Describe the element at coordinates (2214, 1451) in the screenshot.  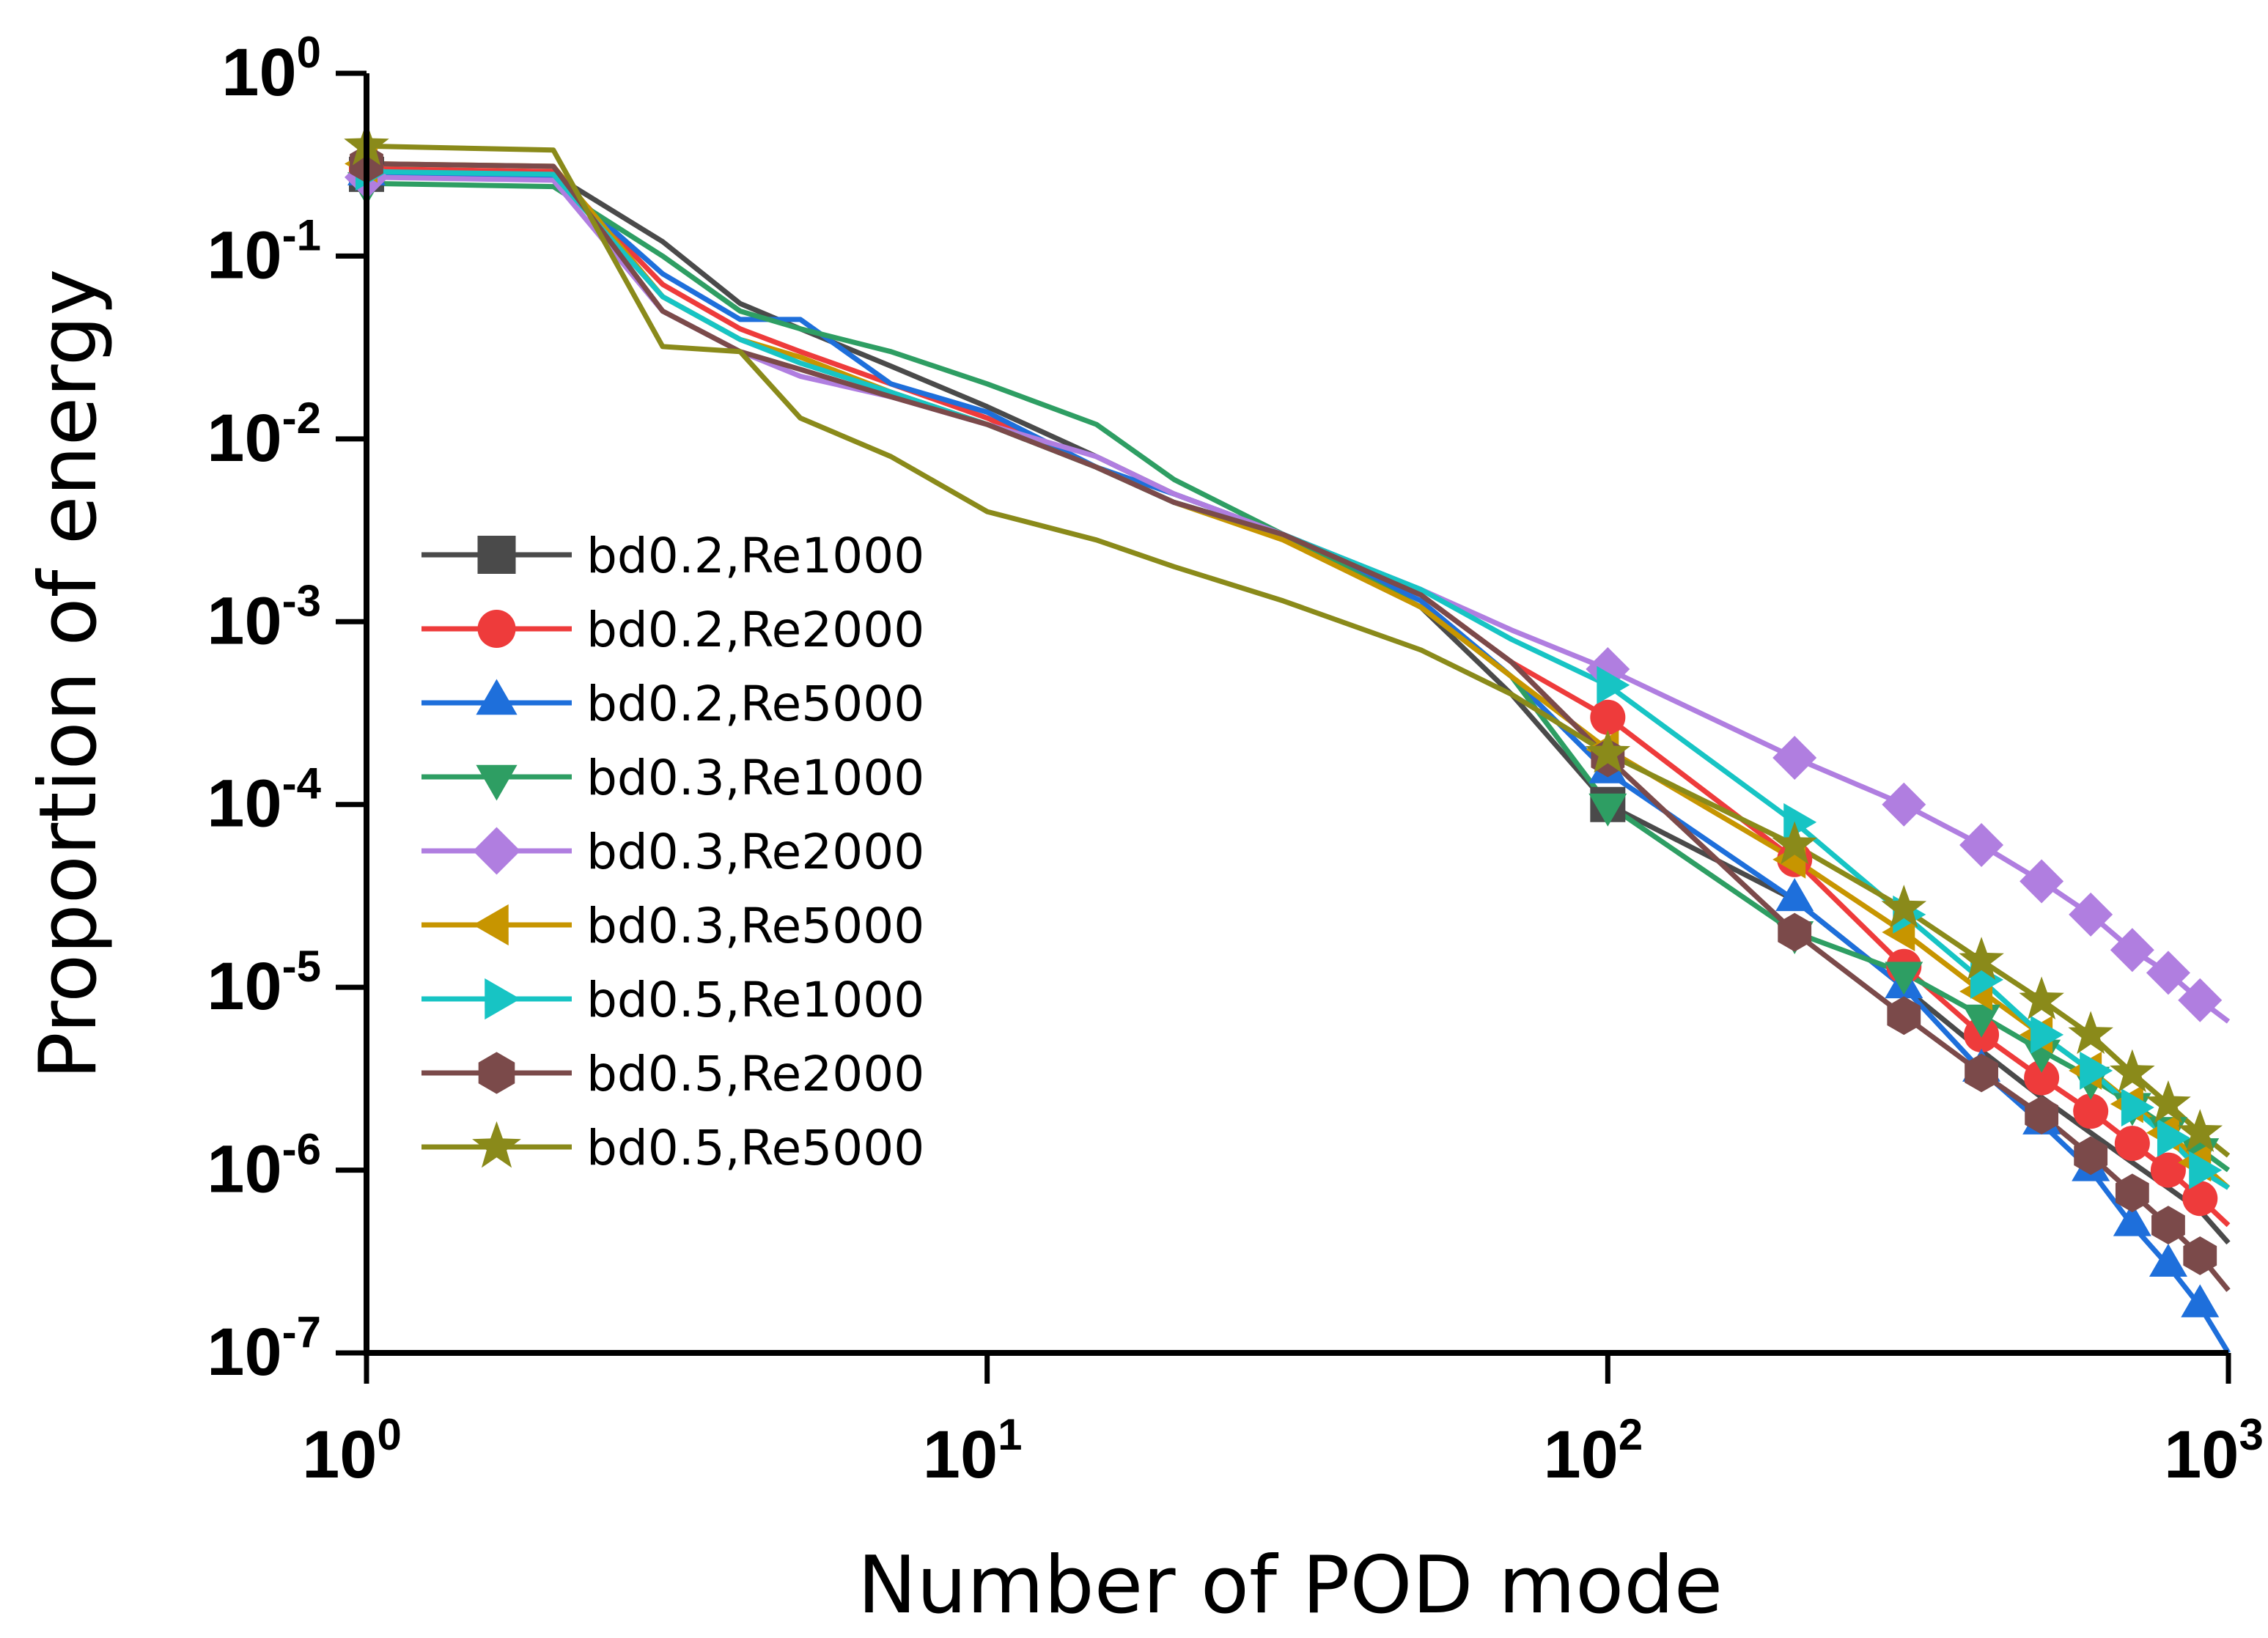
I see `x-tick-label-3: 10³` at that location.